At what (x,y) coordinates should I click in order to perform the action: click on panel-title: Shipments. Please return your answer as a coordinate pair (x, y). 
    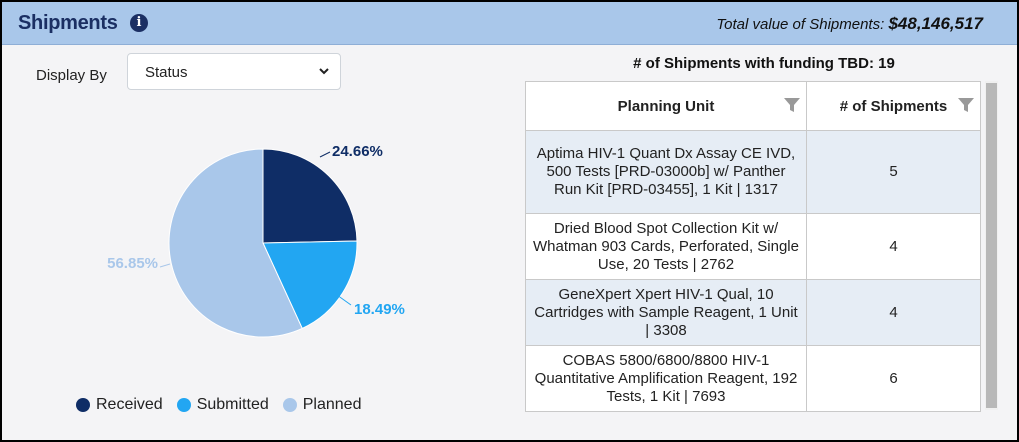
    Looking at the image, I should click on (68, 23).